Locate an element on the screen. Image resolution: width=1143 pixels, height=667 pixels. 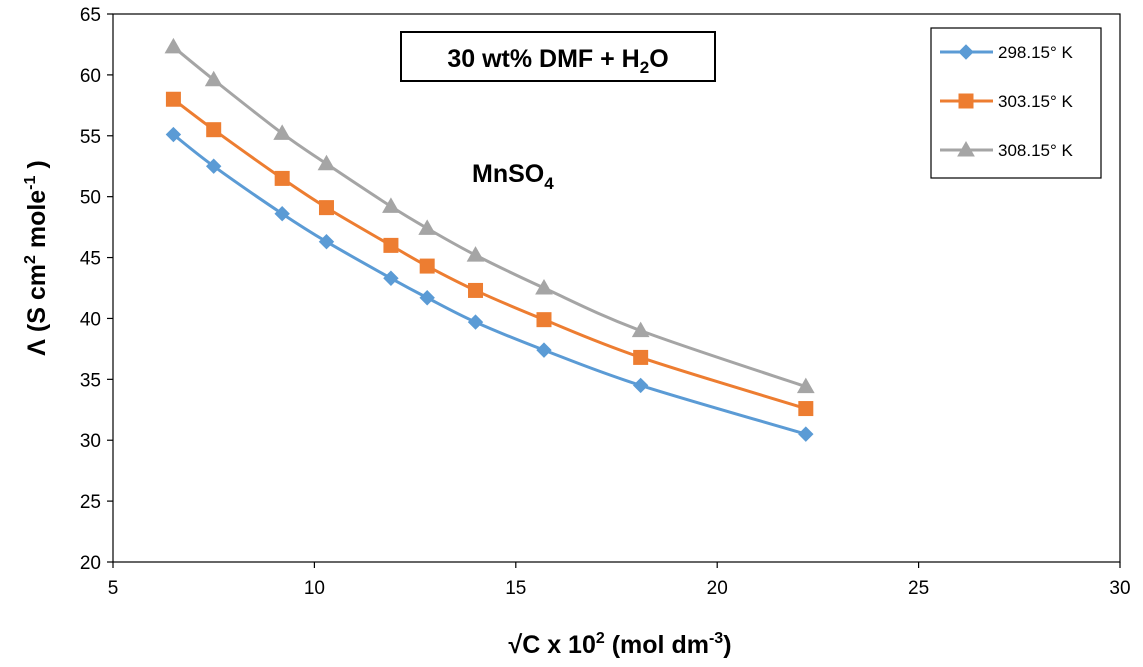
legend-item: 298.15° K is located at coordinates (1007, 52).